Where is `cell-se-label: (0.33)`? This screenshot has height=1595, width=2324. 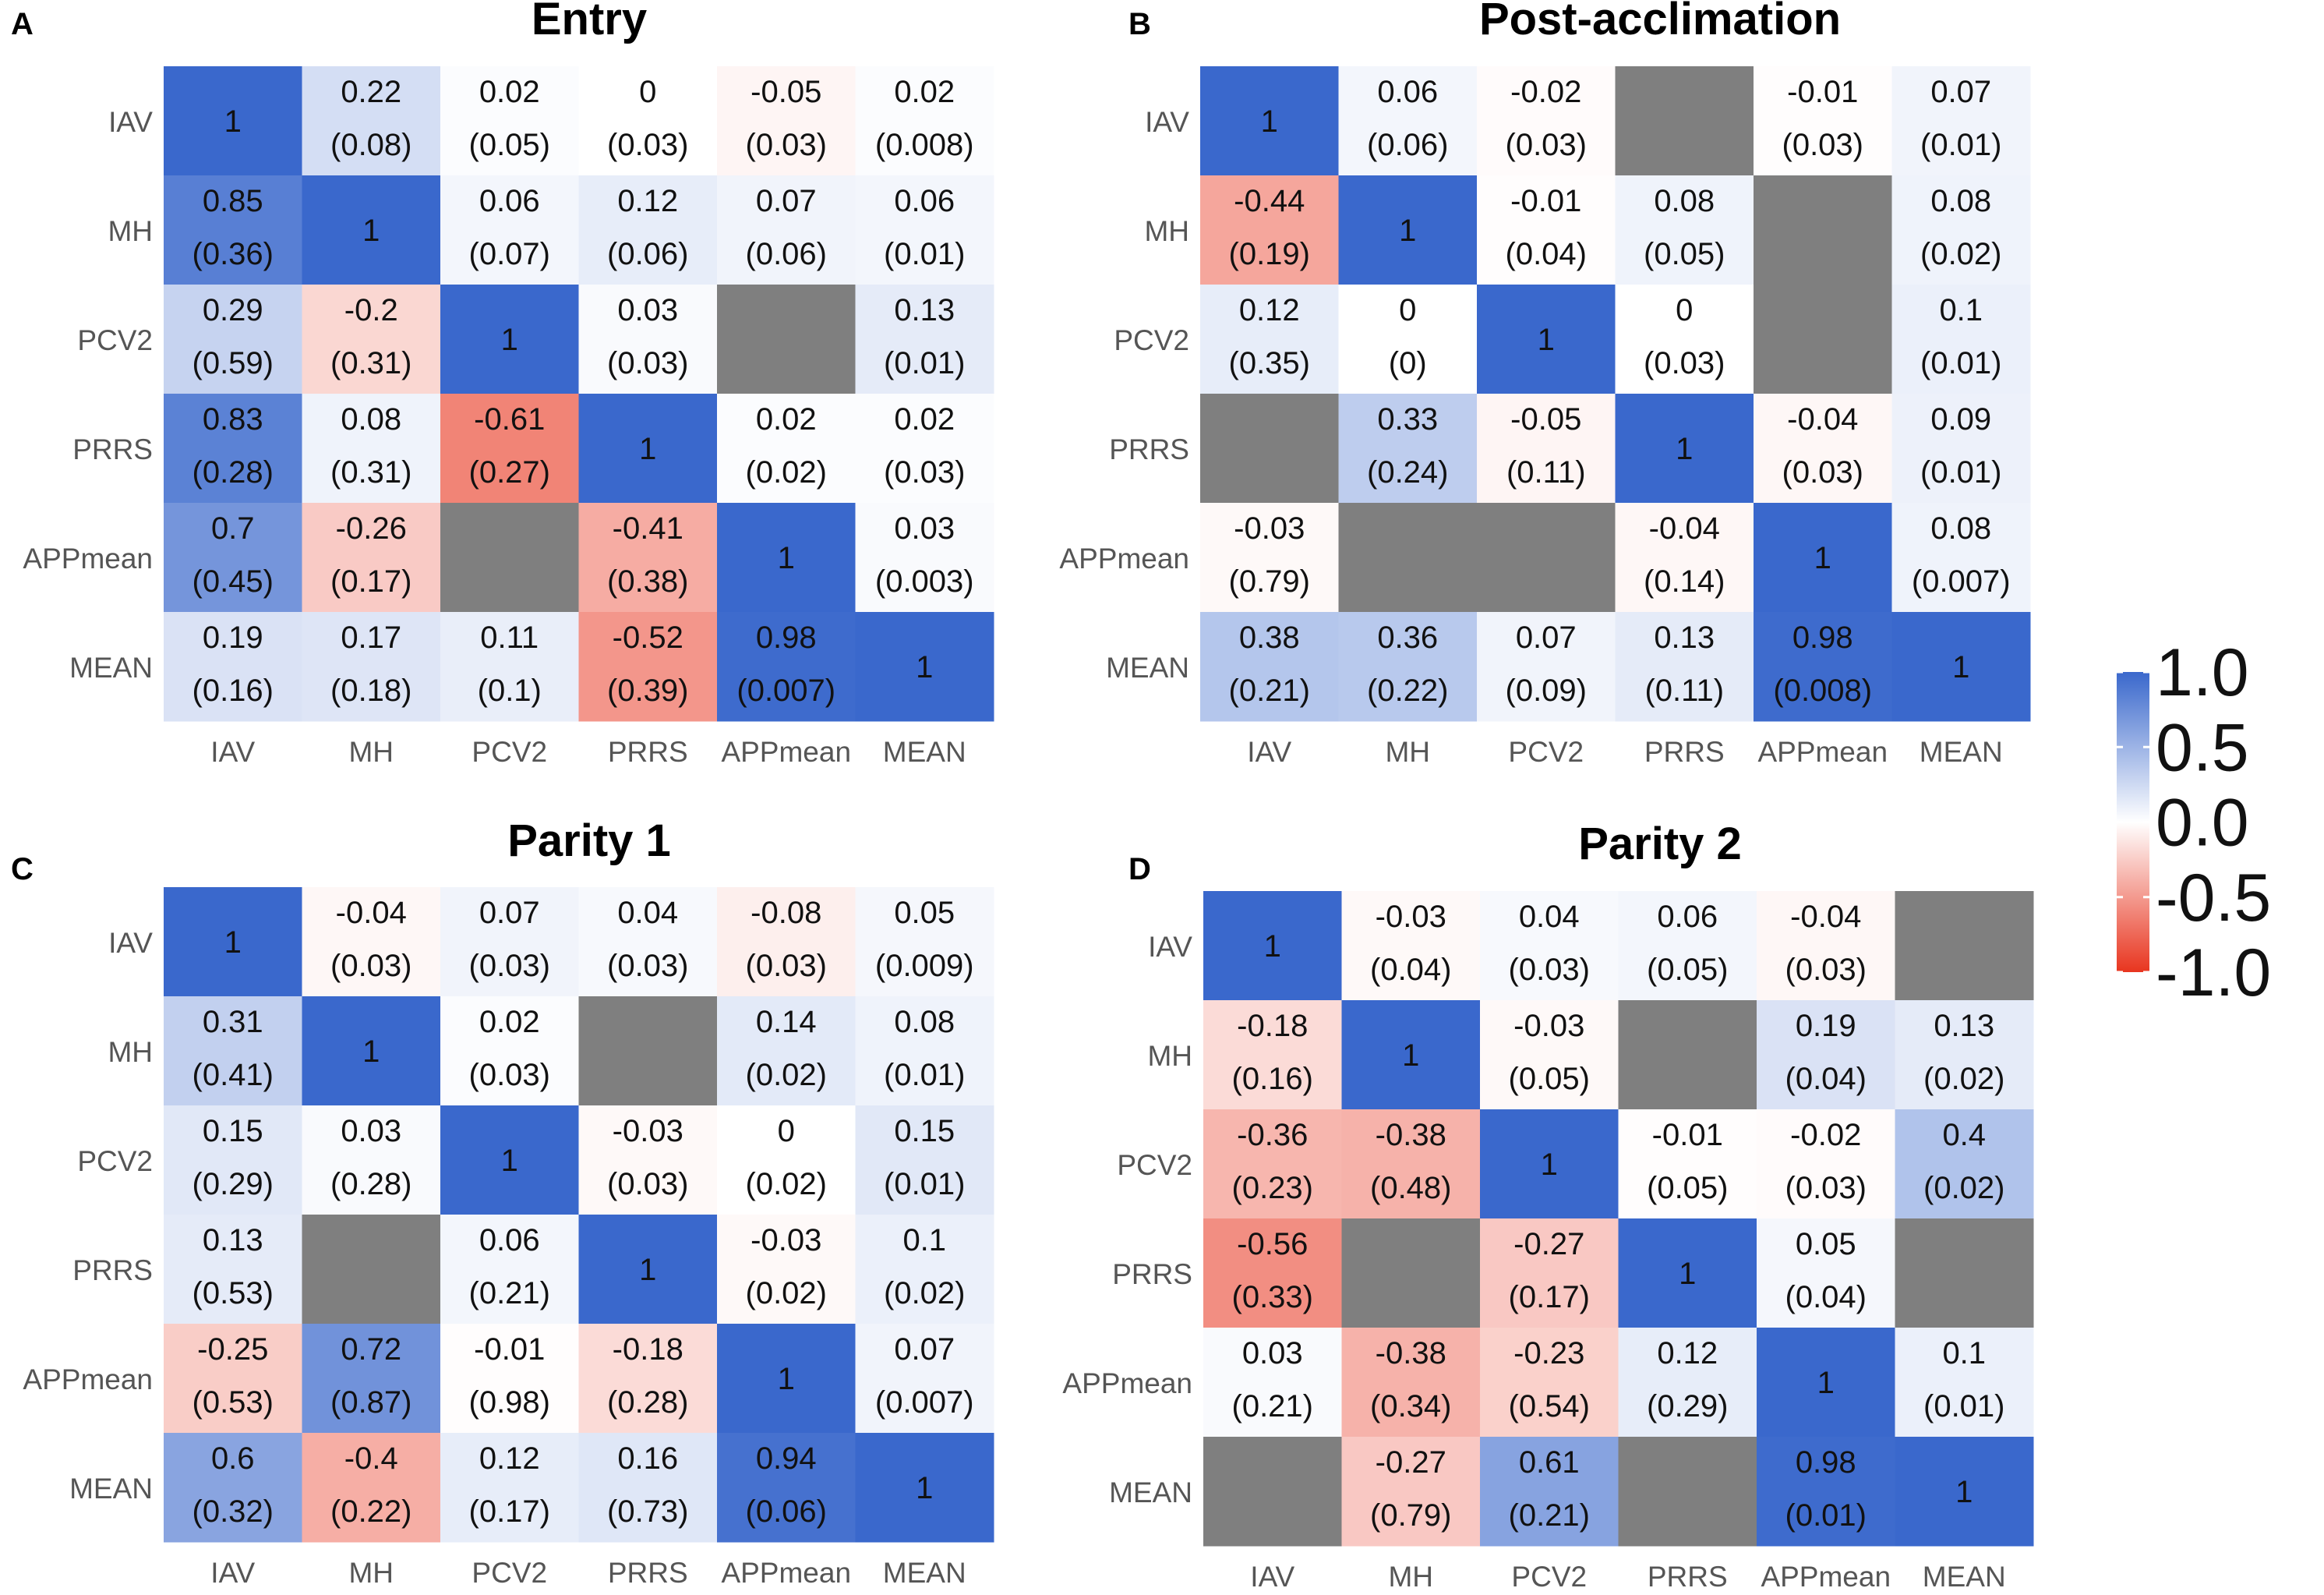 cell-se-label: (0.33) is located at coordinates (1273, 1297).